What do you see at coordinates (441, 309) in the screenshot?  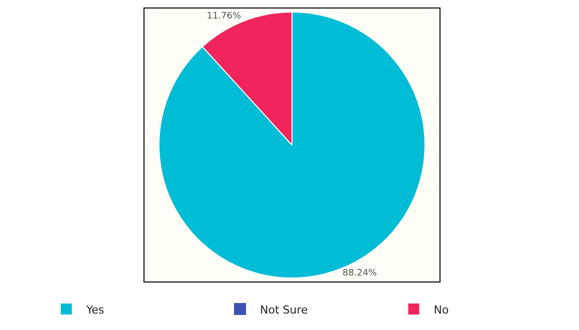 I see `legend-label: No` at bounding box center [441, 309].